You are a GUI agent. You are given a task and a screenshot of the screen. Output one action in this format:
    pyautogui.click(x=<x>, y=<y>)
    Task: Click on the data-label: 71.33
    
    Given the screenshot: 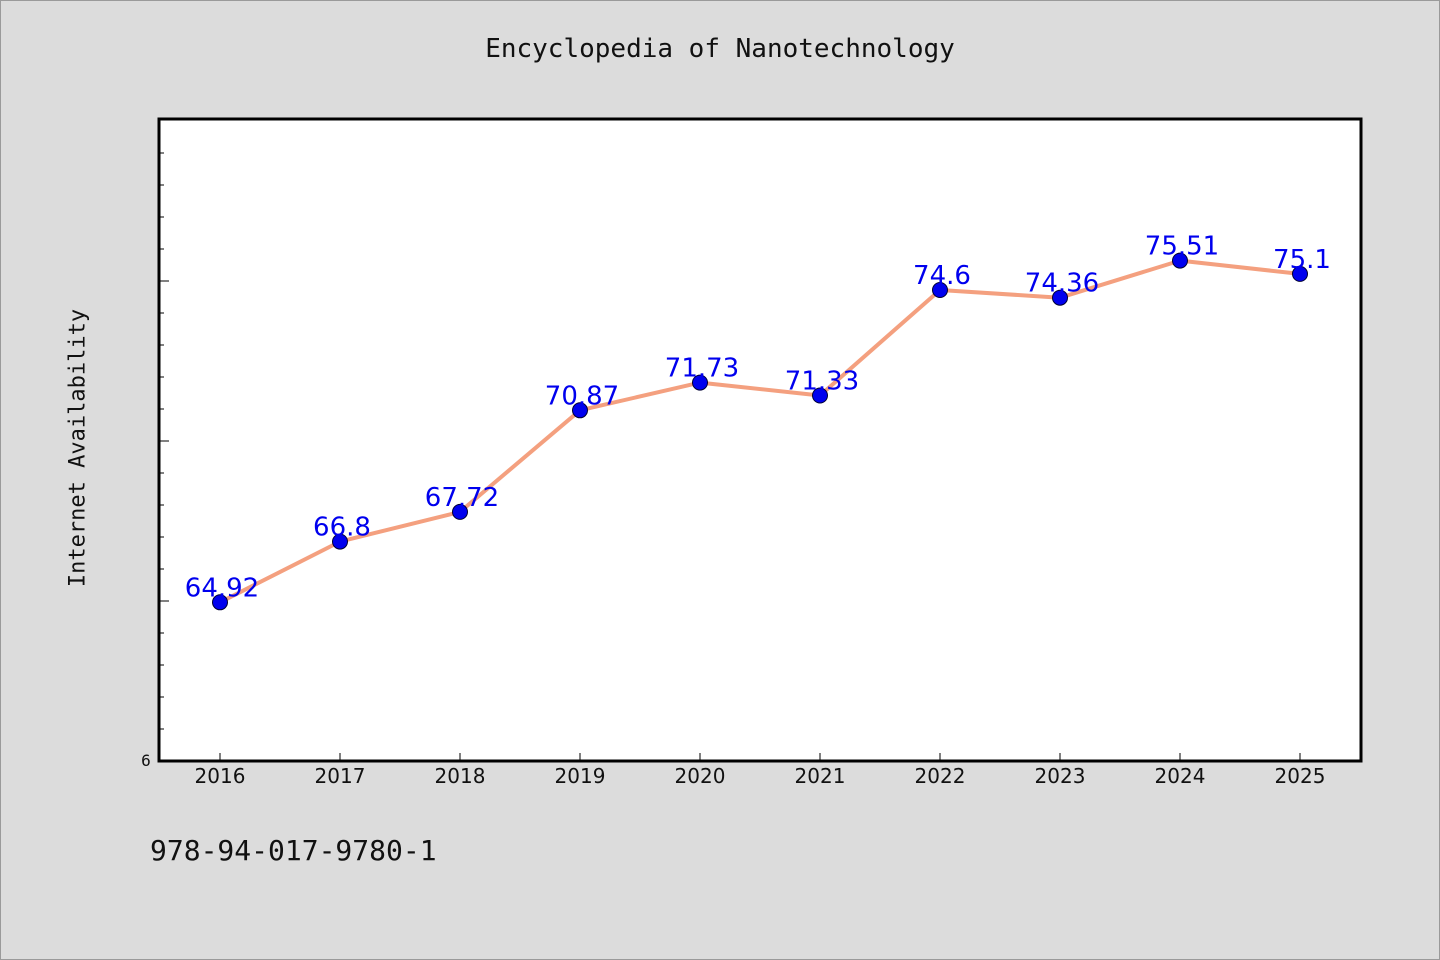 What is the action you would take?
    pyautogui.click(x=822, y=382)
    